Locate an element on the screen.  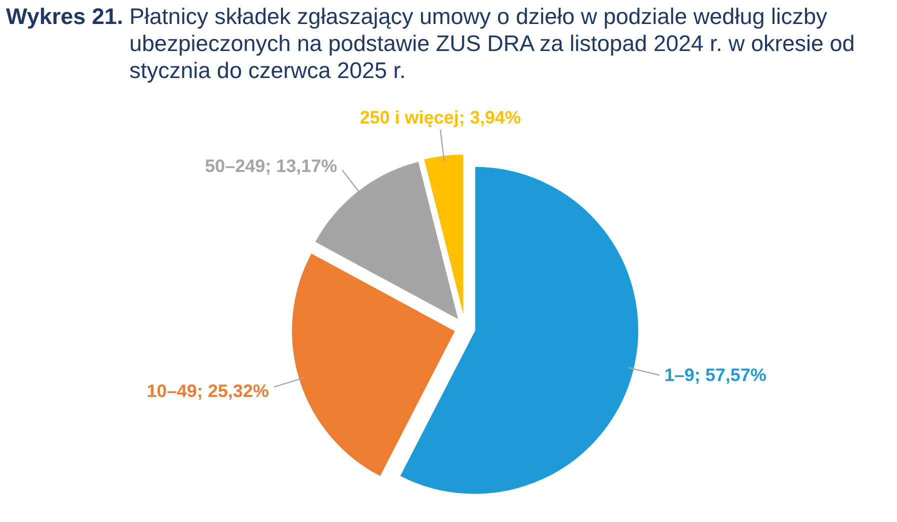
chart-title: Wykres 21. Płatnicy składek zgłaszający umowy o dzieło w podziale według liczby ubezpieczonych na podstawie ZUS DRA za listopad 2024 r. w okresie od stycznia do czerwca 2025 r. is located at coordinates (430, 43).